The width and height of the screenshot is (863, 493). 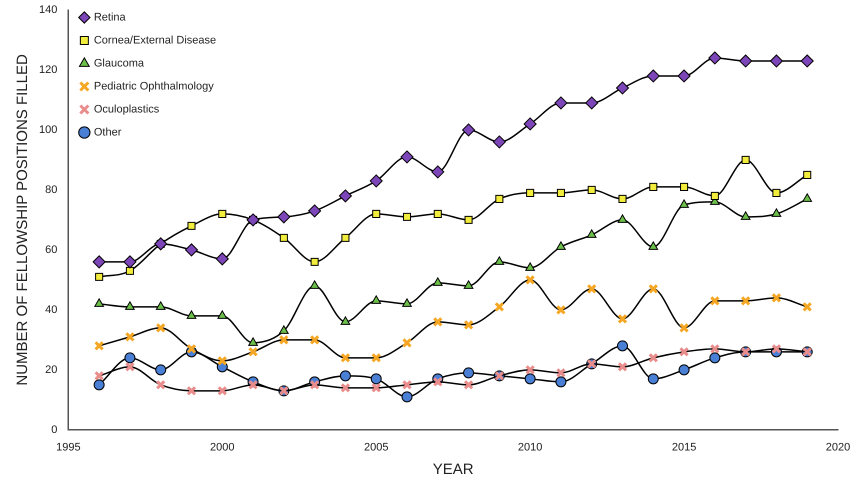 I want to click on legend-label: Retina, so click(x=110, y=18).